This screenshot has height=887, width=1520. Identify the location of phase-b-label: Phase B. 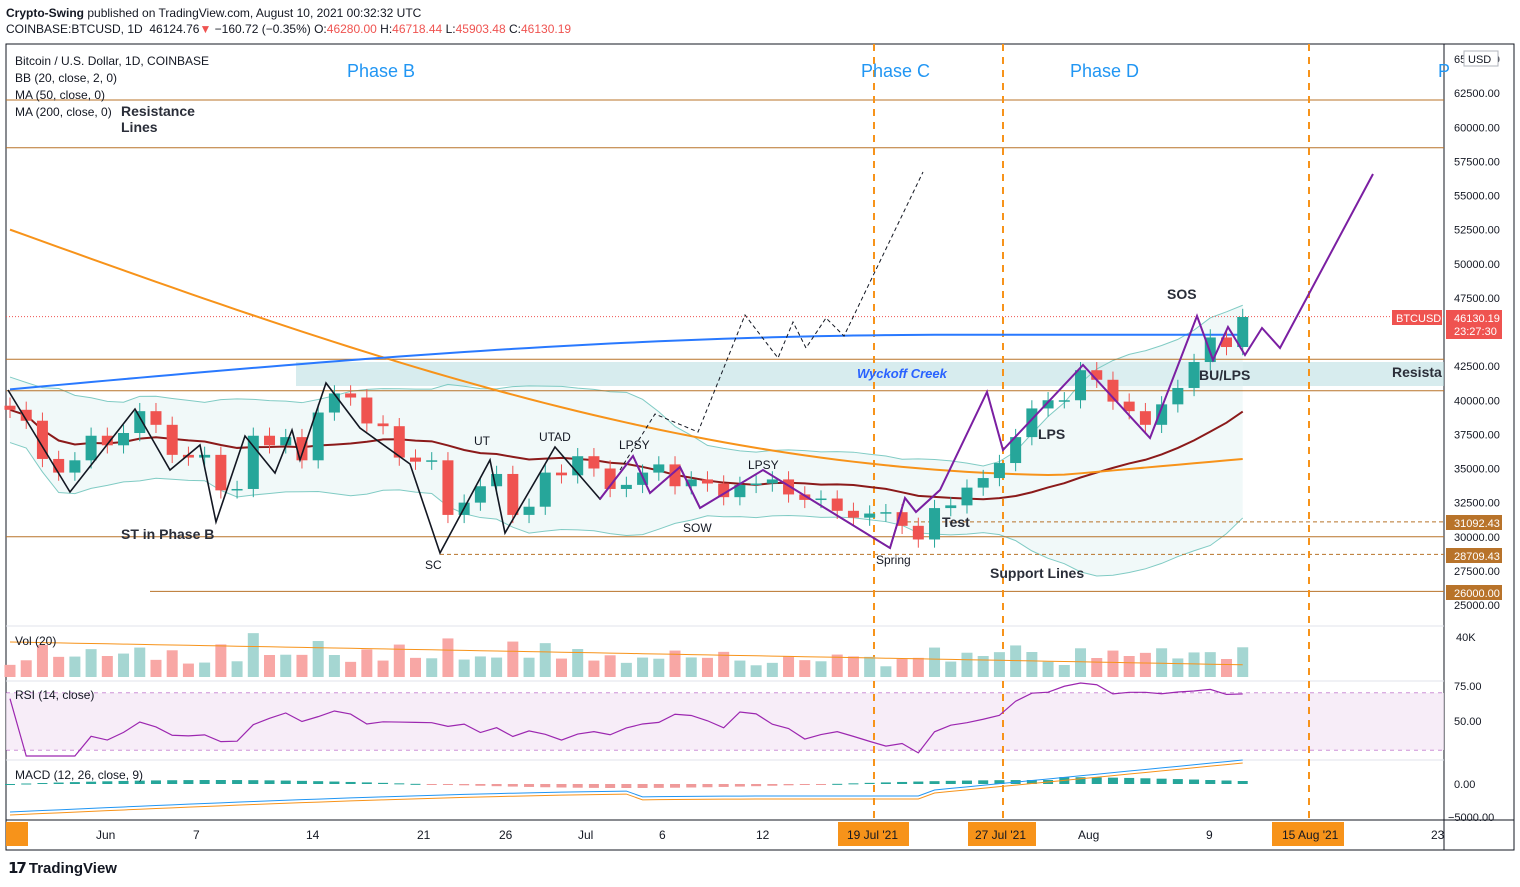
(381, 71).